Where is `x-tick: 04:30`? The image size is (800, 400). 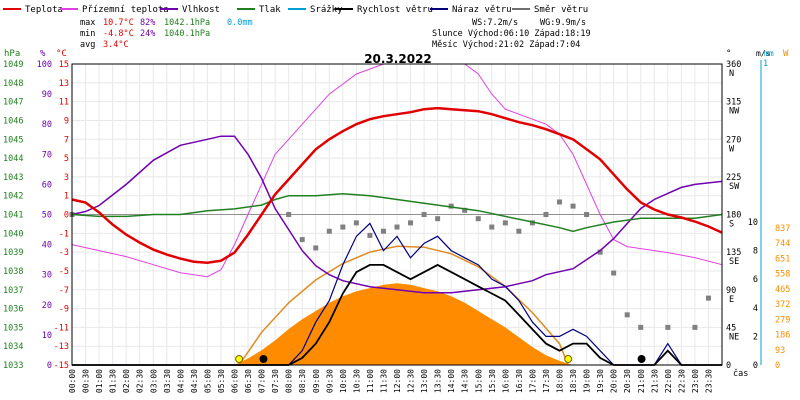 x-tick: 04:30 is located at coordinates (194, 381).